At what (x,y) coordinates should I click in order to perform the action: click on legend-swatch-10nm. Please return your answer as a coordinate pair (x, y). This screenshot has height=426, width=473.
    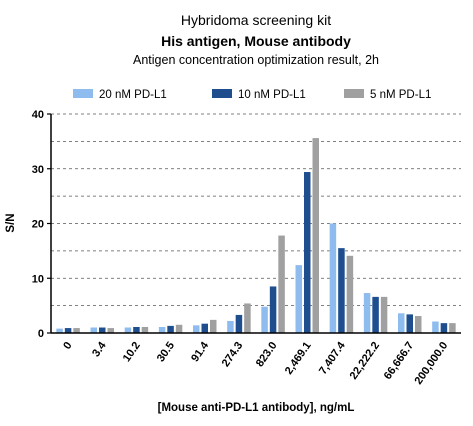
    Looking at the image, I should click on (222, 93).